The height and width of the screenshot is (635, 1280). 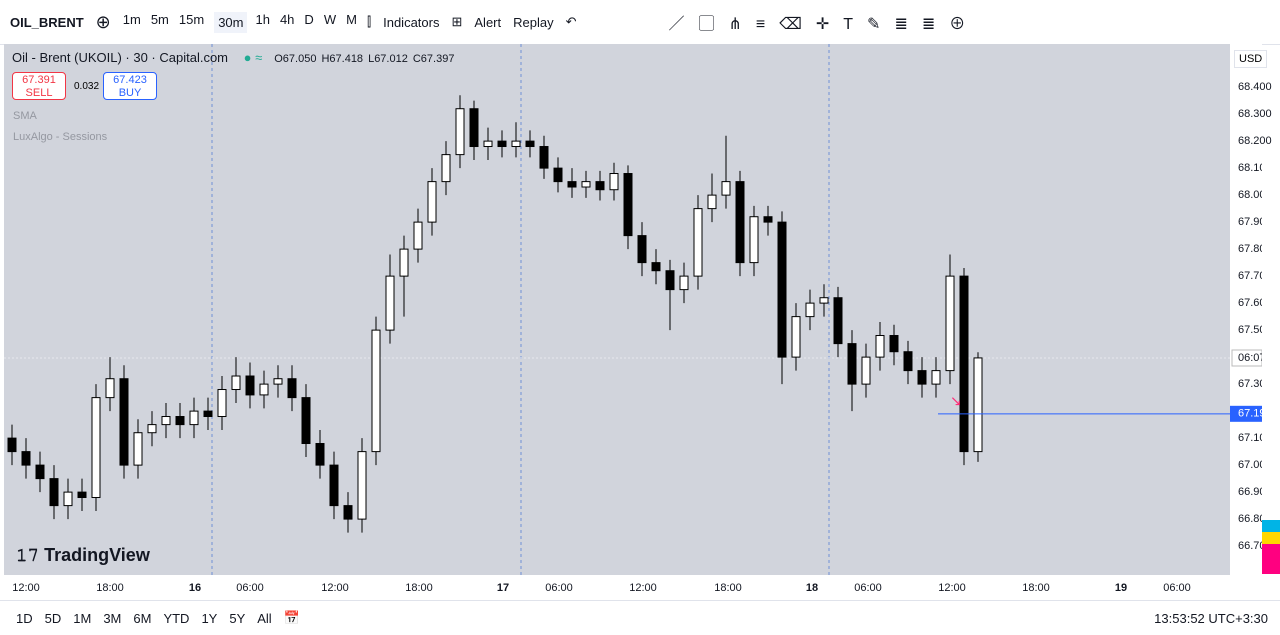 What do you see at coordinates (1121, 588) in the screenshot?
I see `x-tick-label: 19` at bounding box center [1121, 588].